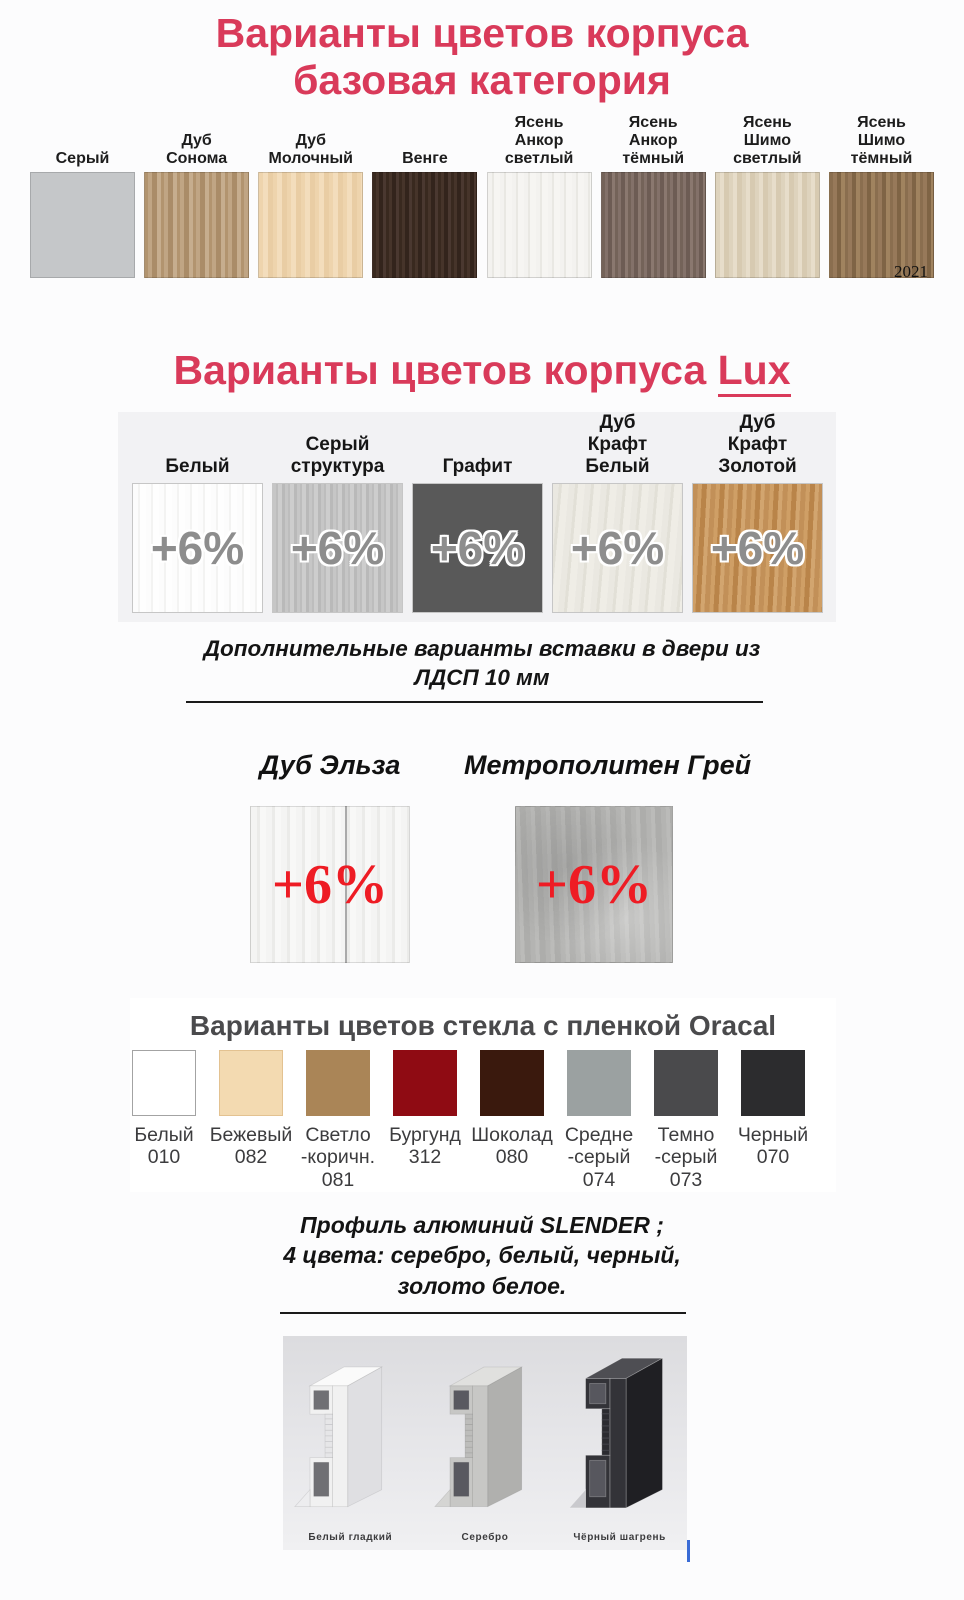  I want to click on swatch-item: Светло -коричн. 081, so click(338, 1120).